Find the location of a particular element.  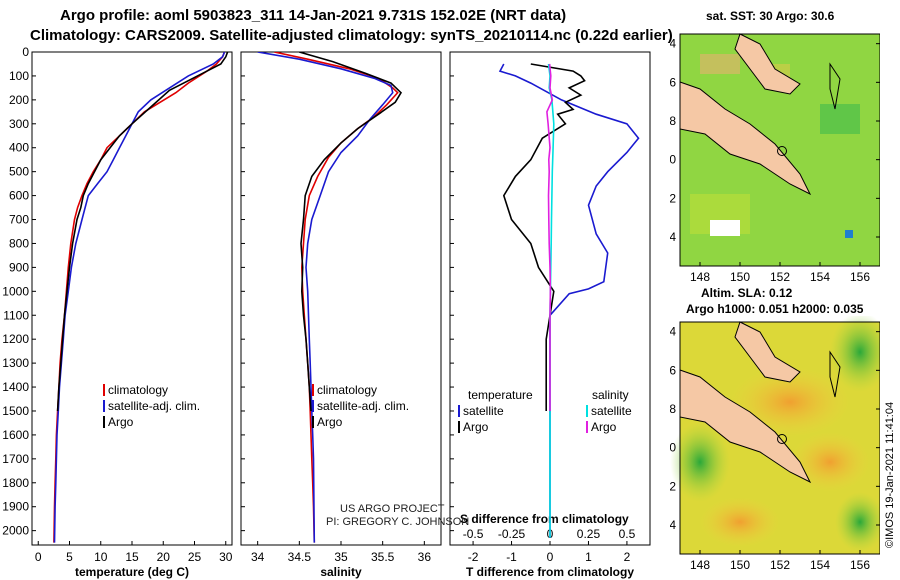

x-tick-label: 1 is located at coordinates (588, 557).